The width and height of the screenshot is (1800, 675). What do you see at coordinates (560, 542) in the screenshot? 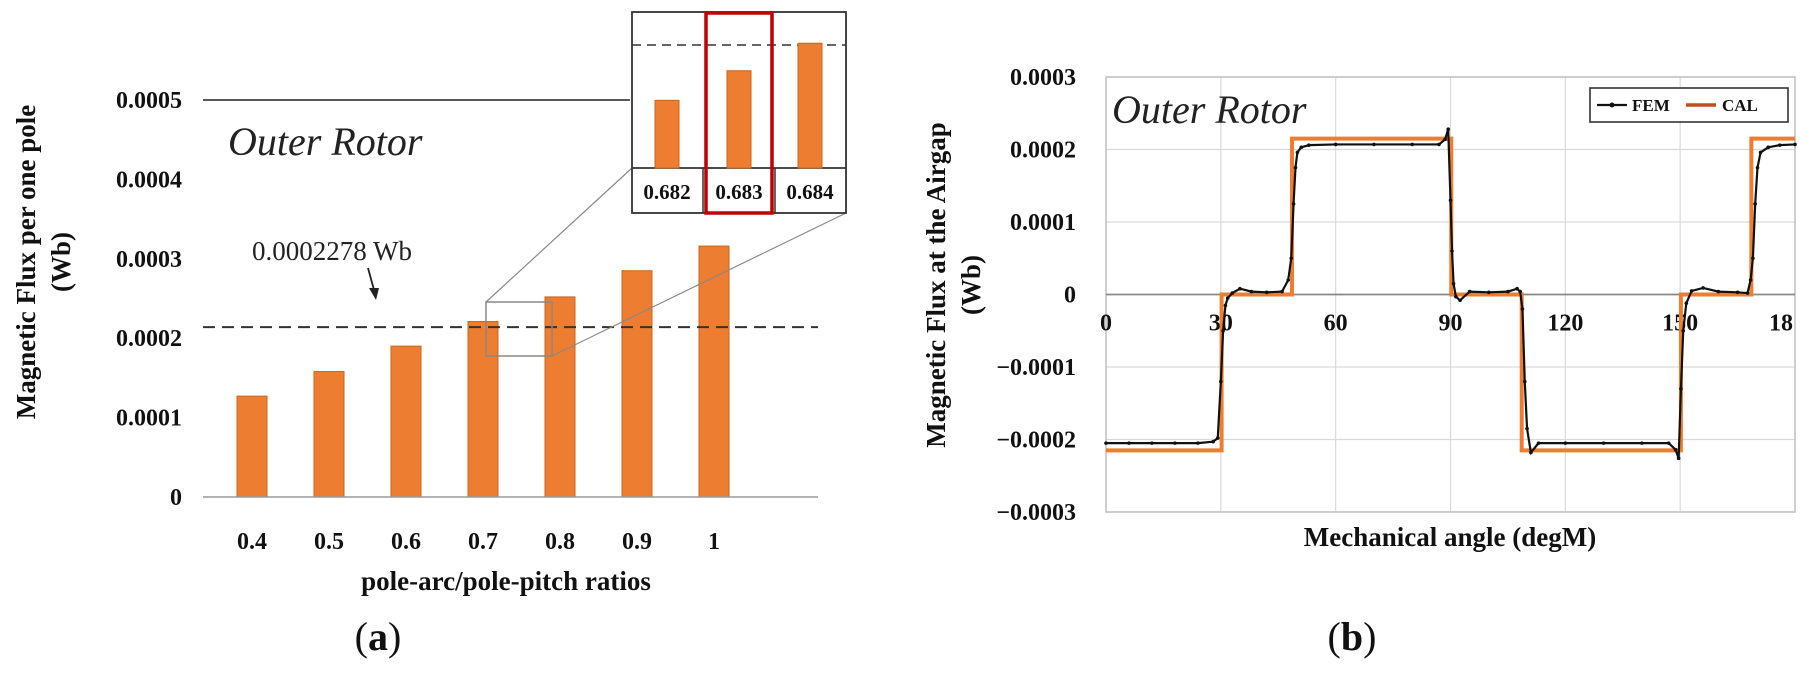
I see `panel-a-xtick-label: 0.8` at bounding box center [560, 542].